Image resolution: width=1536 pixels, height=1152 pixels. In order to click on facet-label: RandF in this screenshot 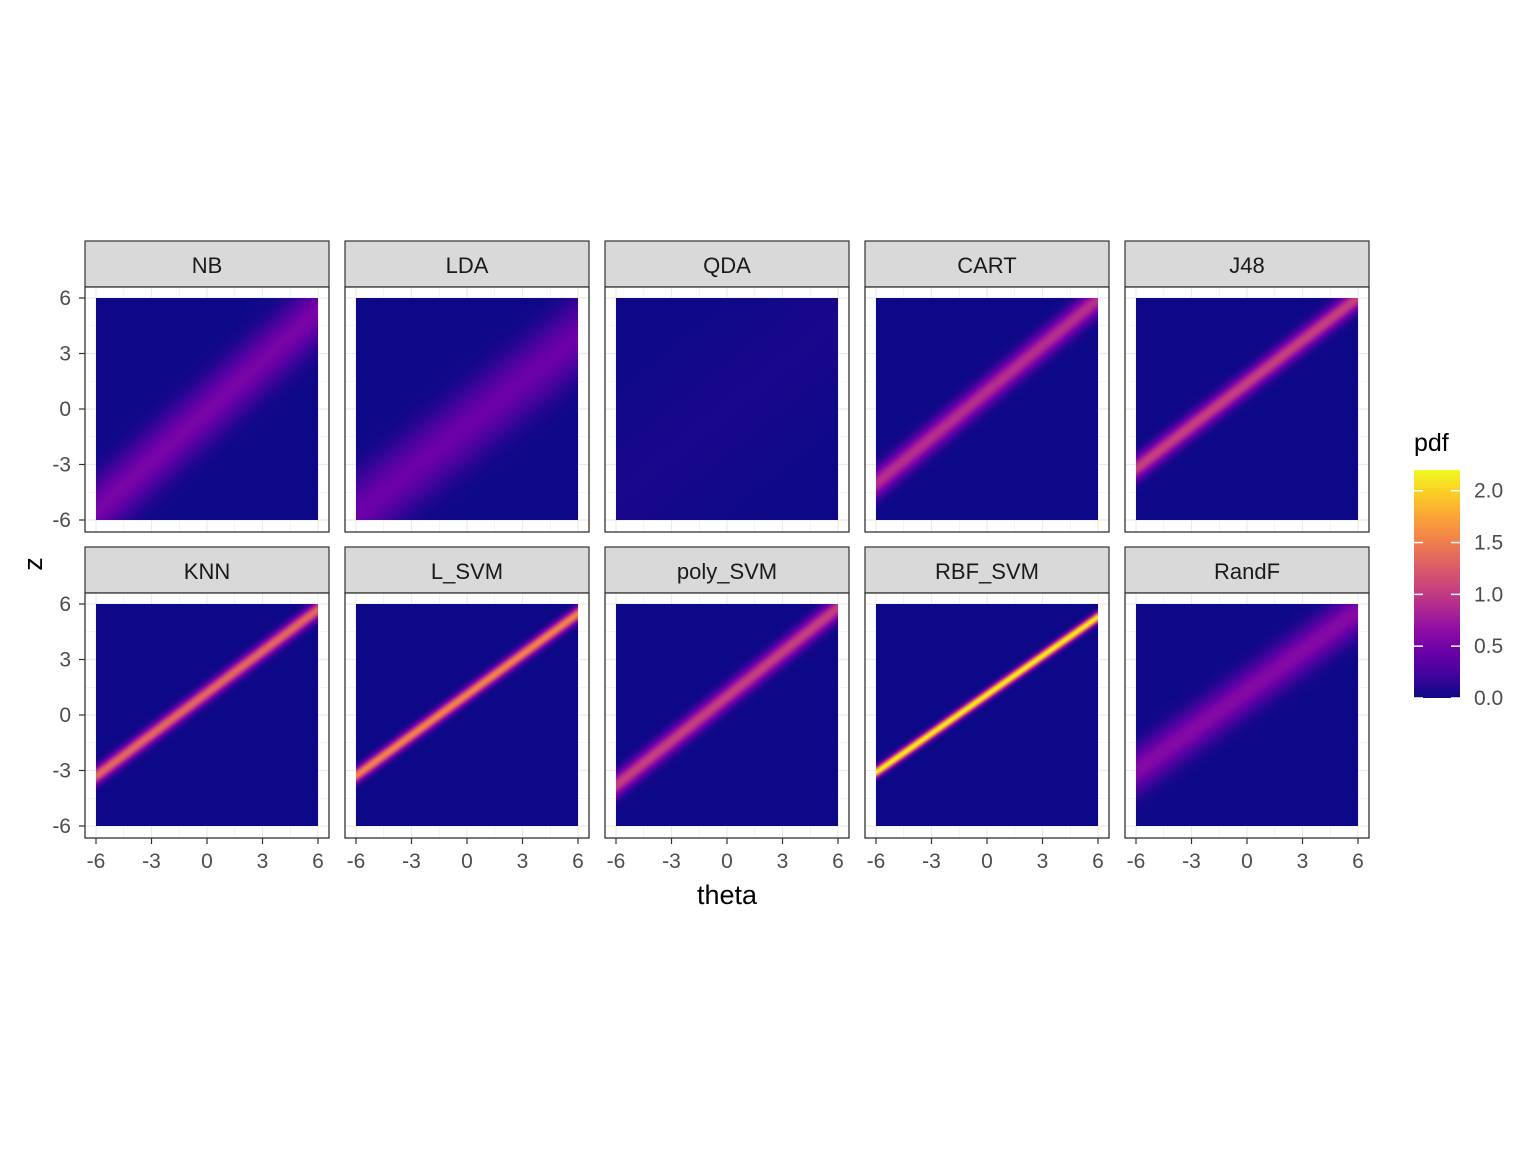, I will do `click(1247, 571)`.